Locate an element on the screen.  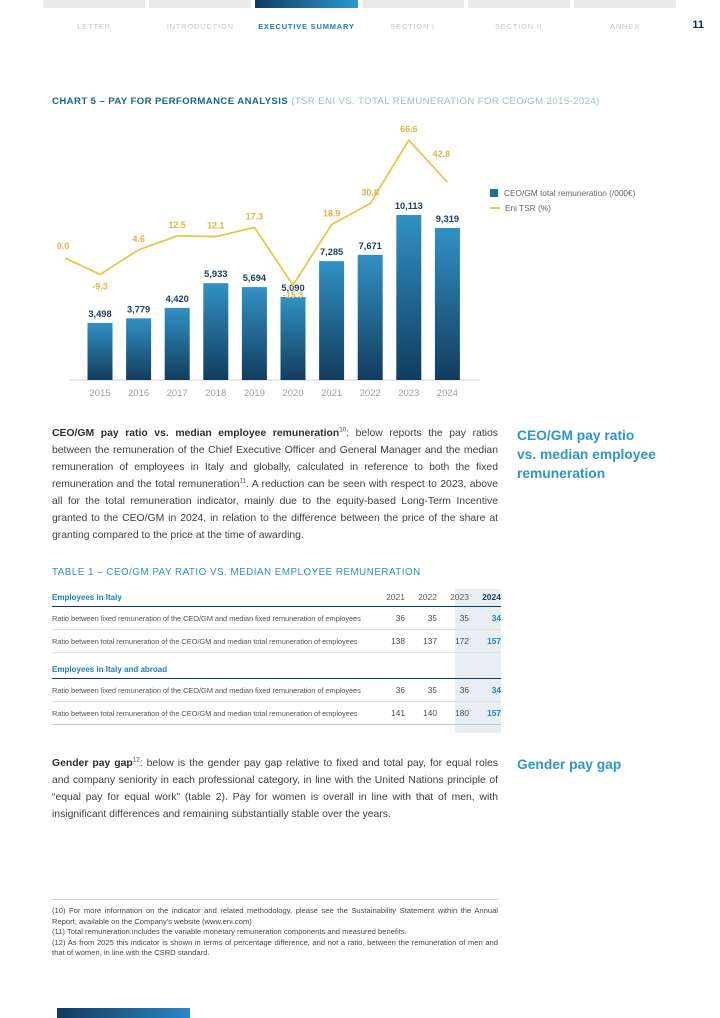
nav-tab-introduction: INTRODUCTION is located at coordinates (200, 15).